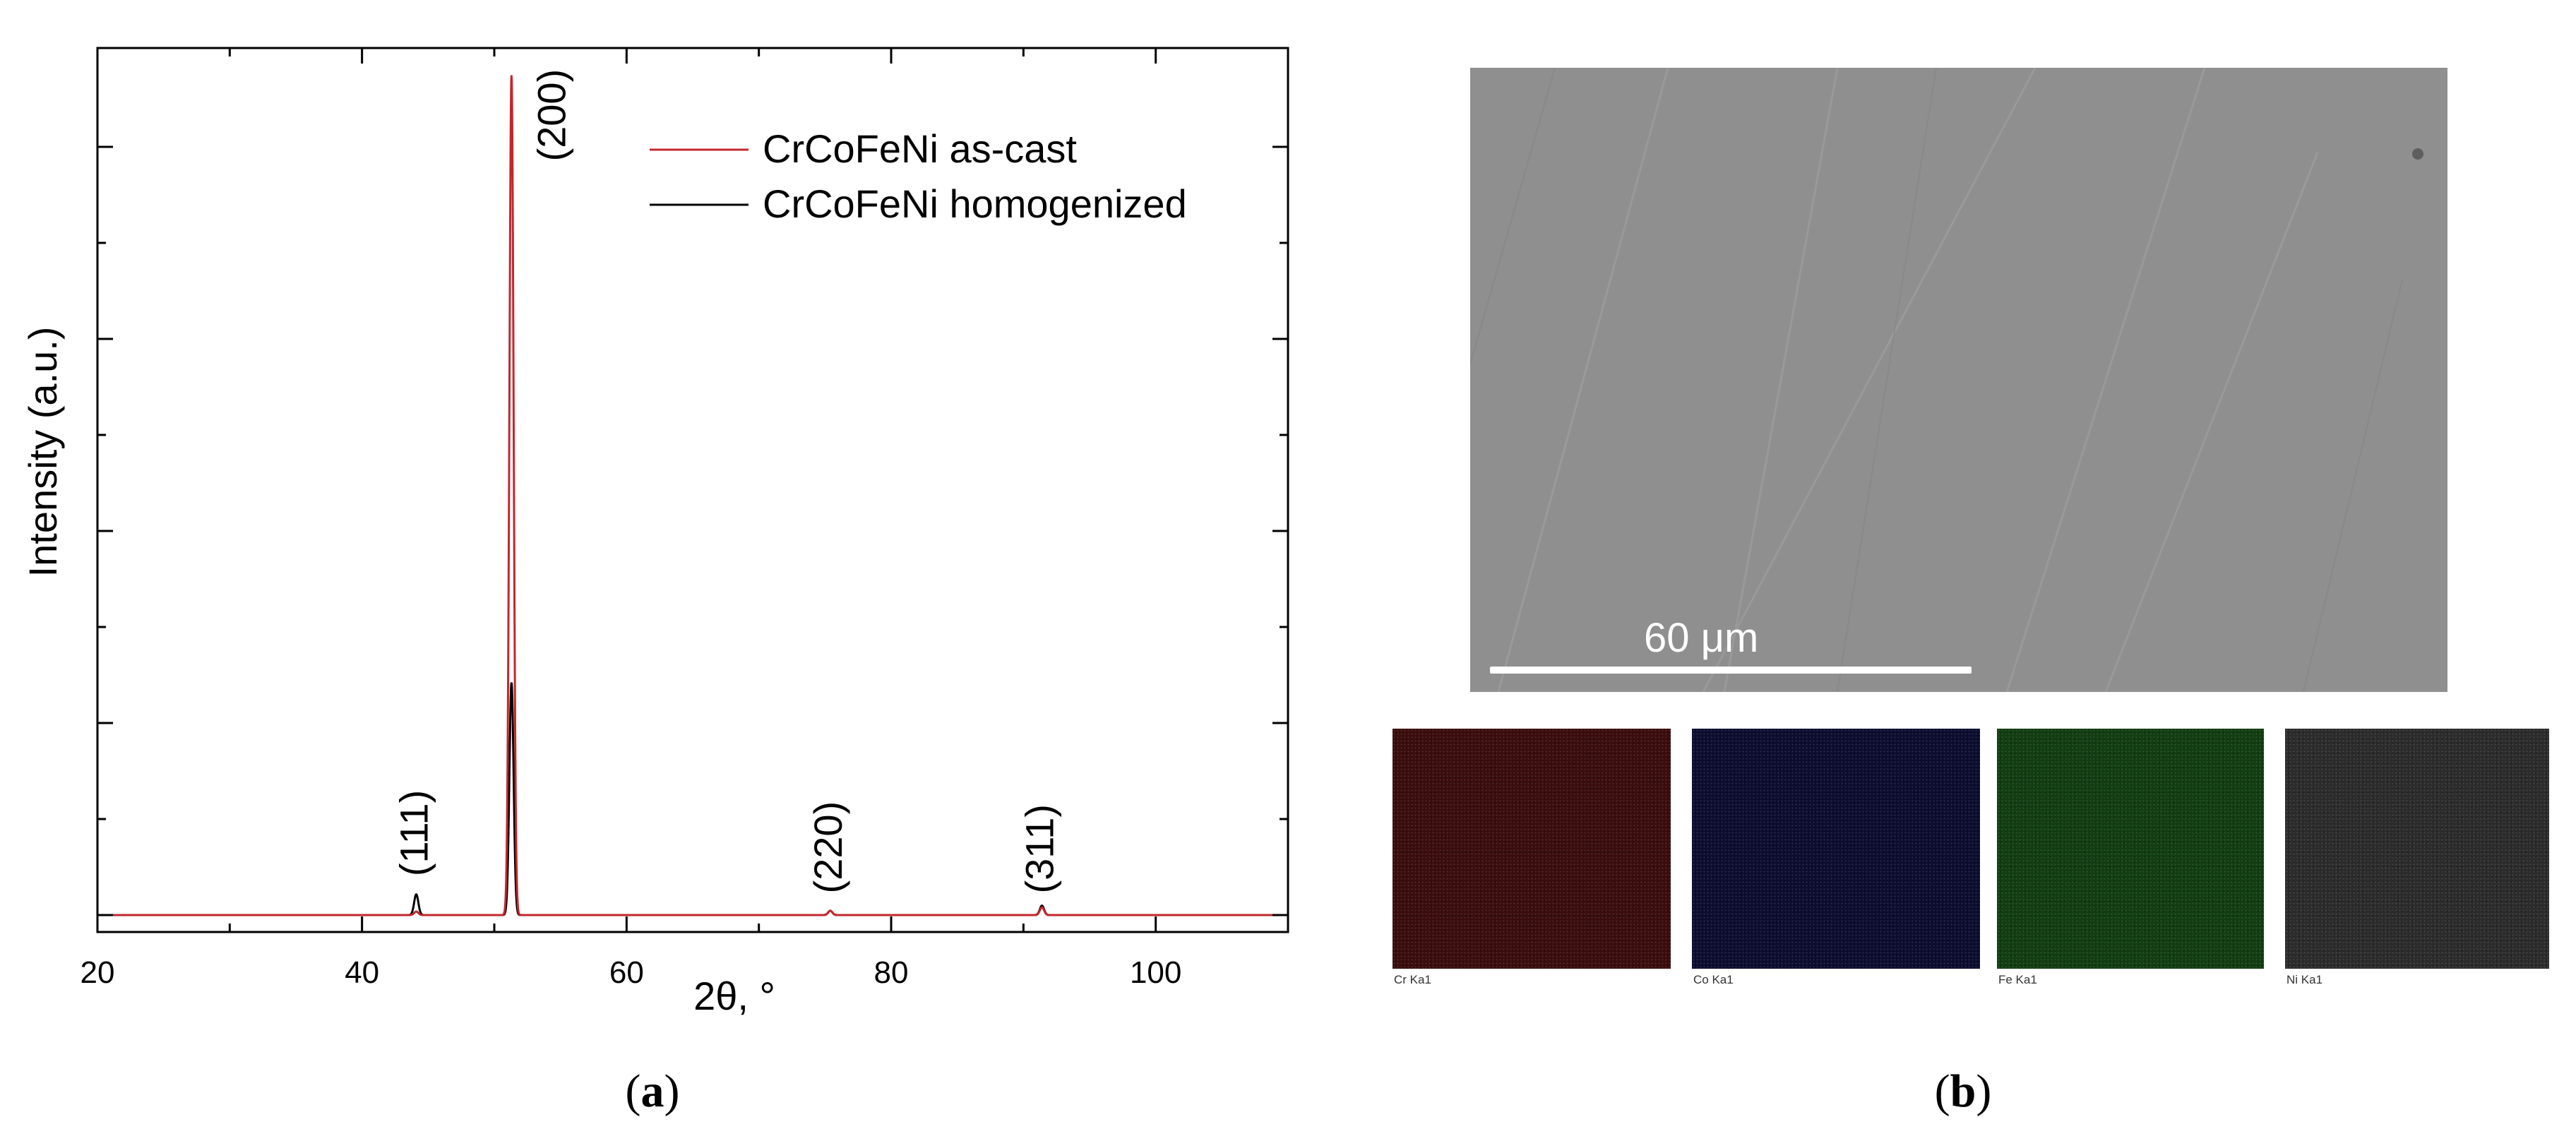 This screenshot has height=1141, width=2576. Describe the element at coordinates (918, 176) in the screenshot. I see `legend: CrCoFeNi as-cast CrCoFeNi homogenized` at that location.